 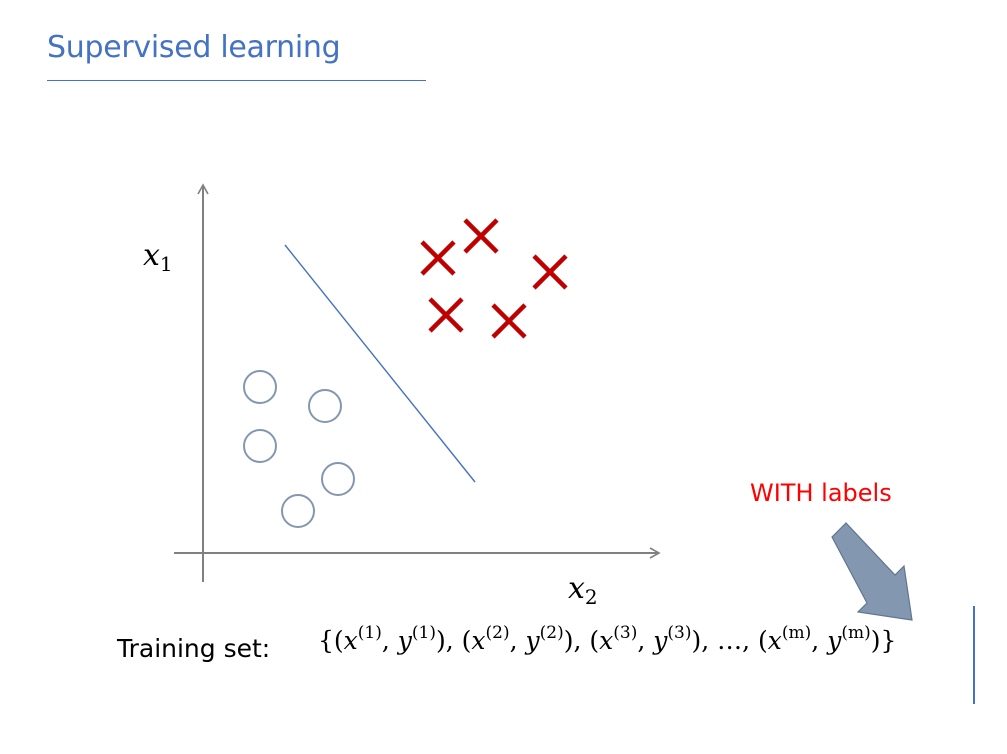 I want to click on x-axis-label: x2, so click(x=583, y=590).